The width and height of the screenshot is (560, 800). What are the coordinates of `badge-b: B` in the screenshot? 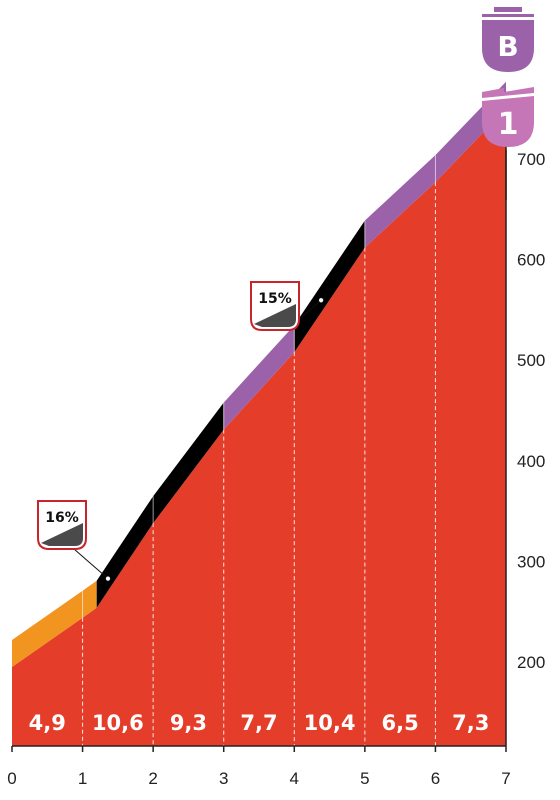 It's located at (508, 39).